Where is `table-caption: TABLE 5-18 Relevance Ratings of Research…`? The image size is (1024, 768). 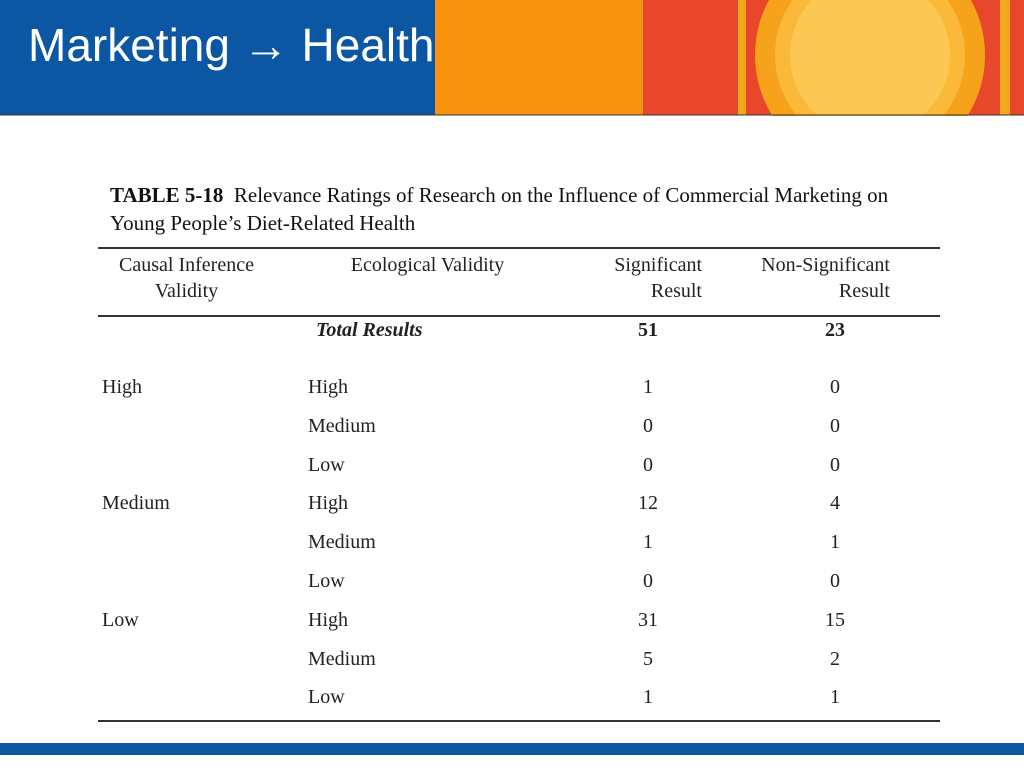 table-caption: TABLE 5-18 Relevance Ratings of Research… is located at coordinates (510, 209).